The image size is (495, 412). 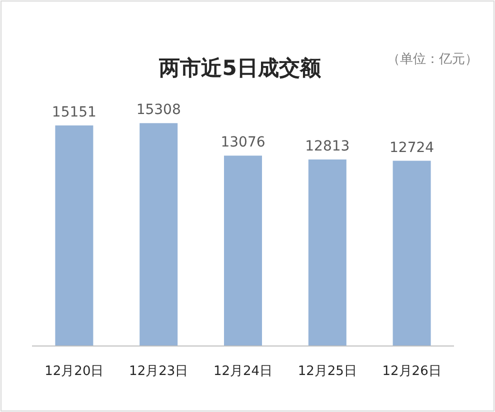 I want to click on data-label: 12724, so click(x=412, y=148).